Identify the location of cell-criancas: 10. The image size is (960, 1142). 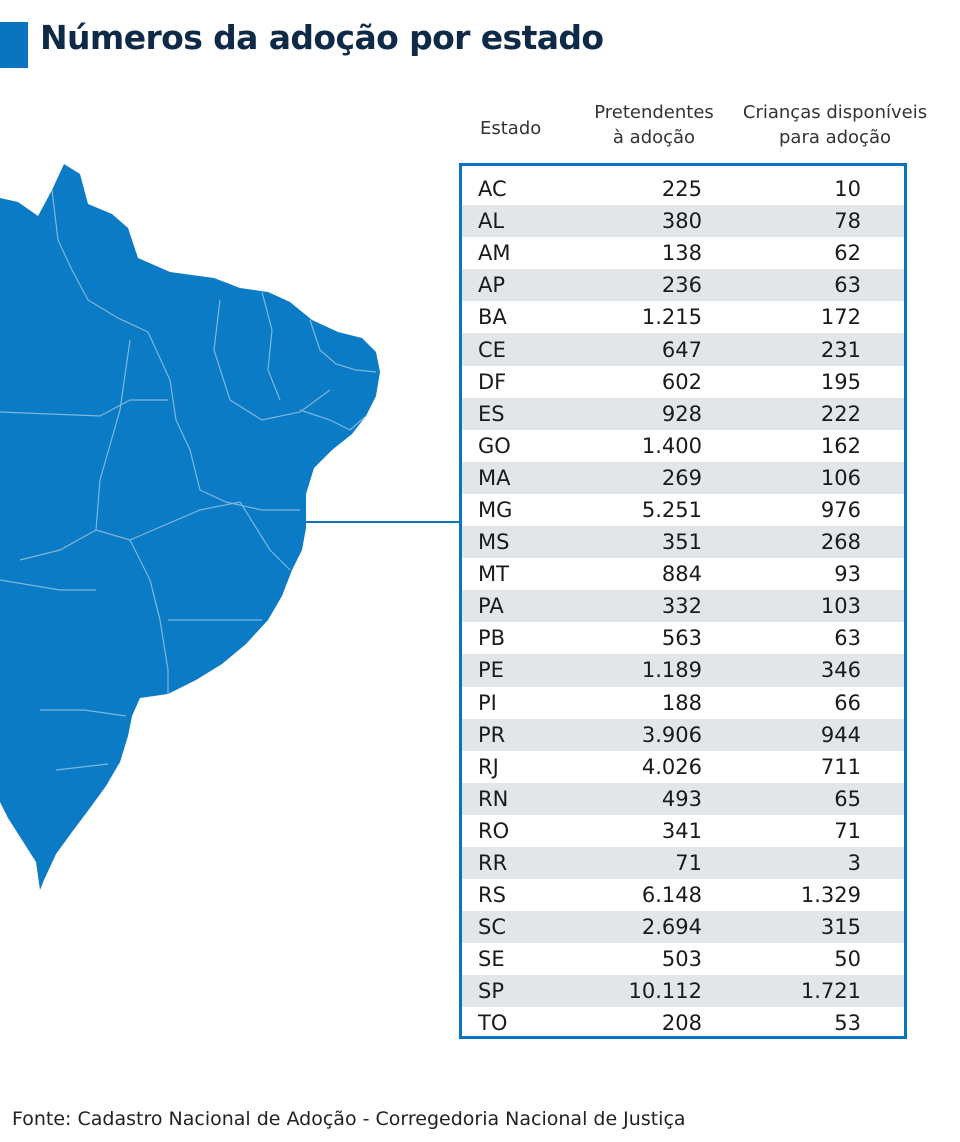
(847, 189).